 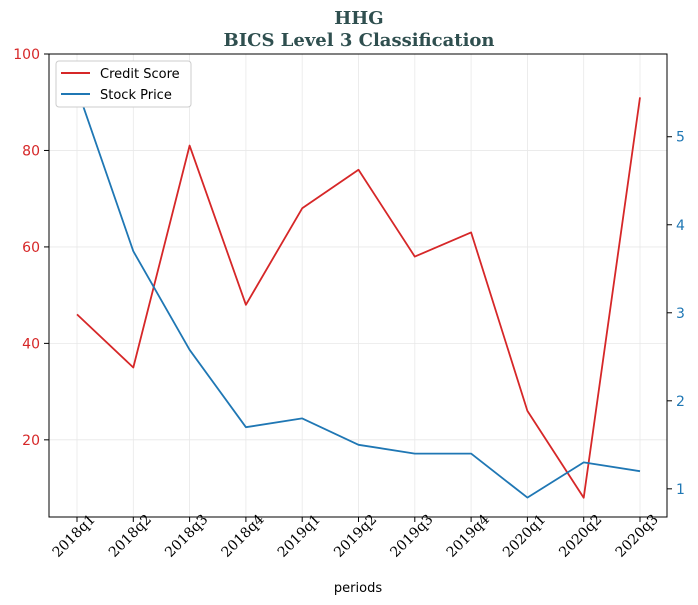 What do you see at coordinates (680, 138) in the screenshot?
I see `right-y-tick-label: 5` at bounding box center [680, 138].